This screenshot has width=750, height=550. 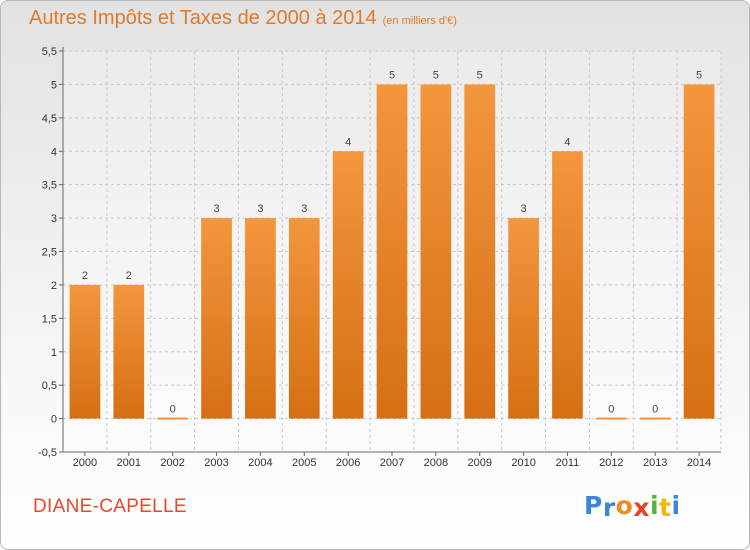 I want to click on chart-unit: (en milliers d'€), so click(x=419, y=21).